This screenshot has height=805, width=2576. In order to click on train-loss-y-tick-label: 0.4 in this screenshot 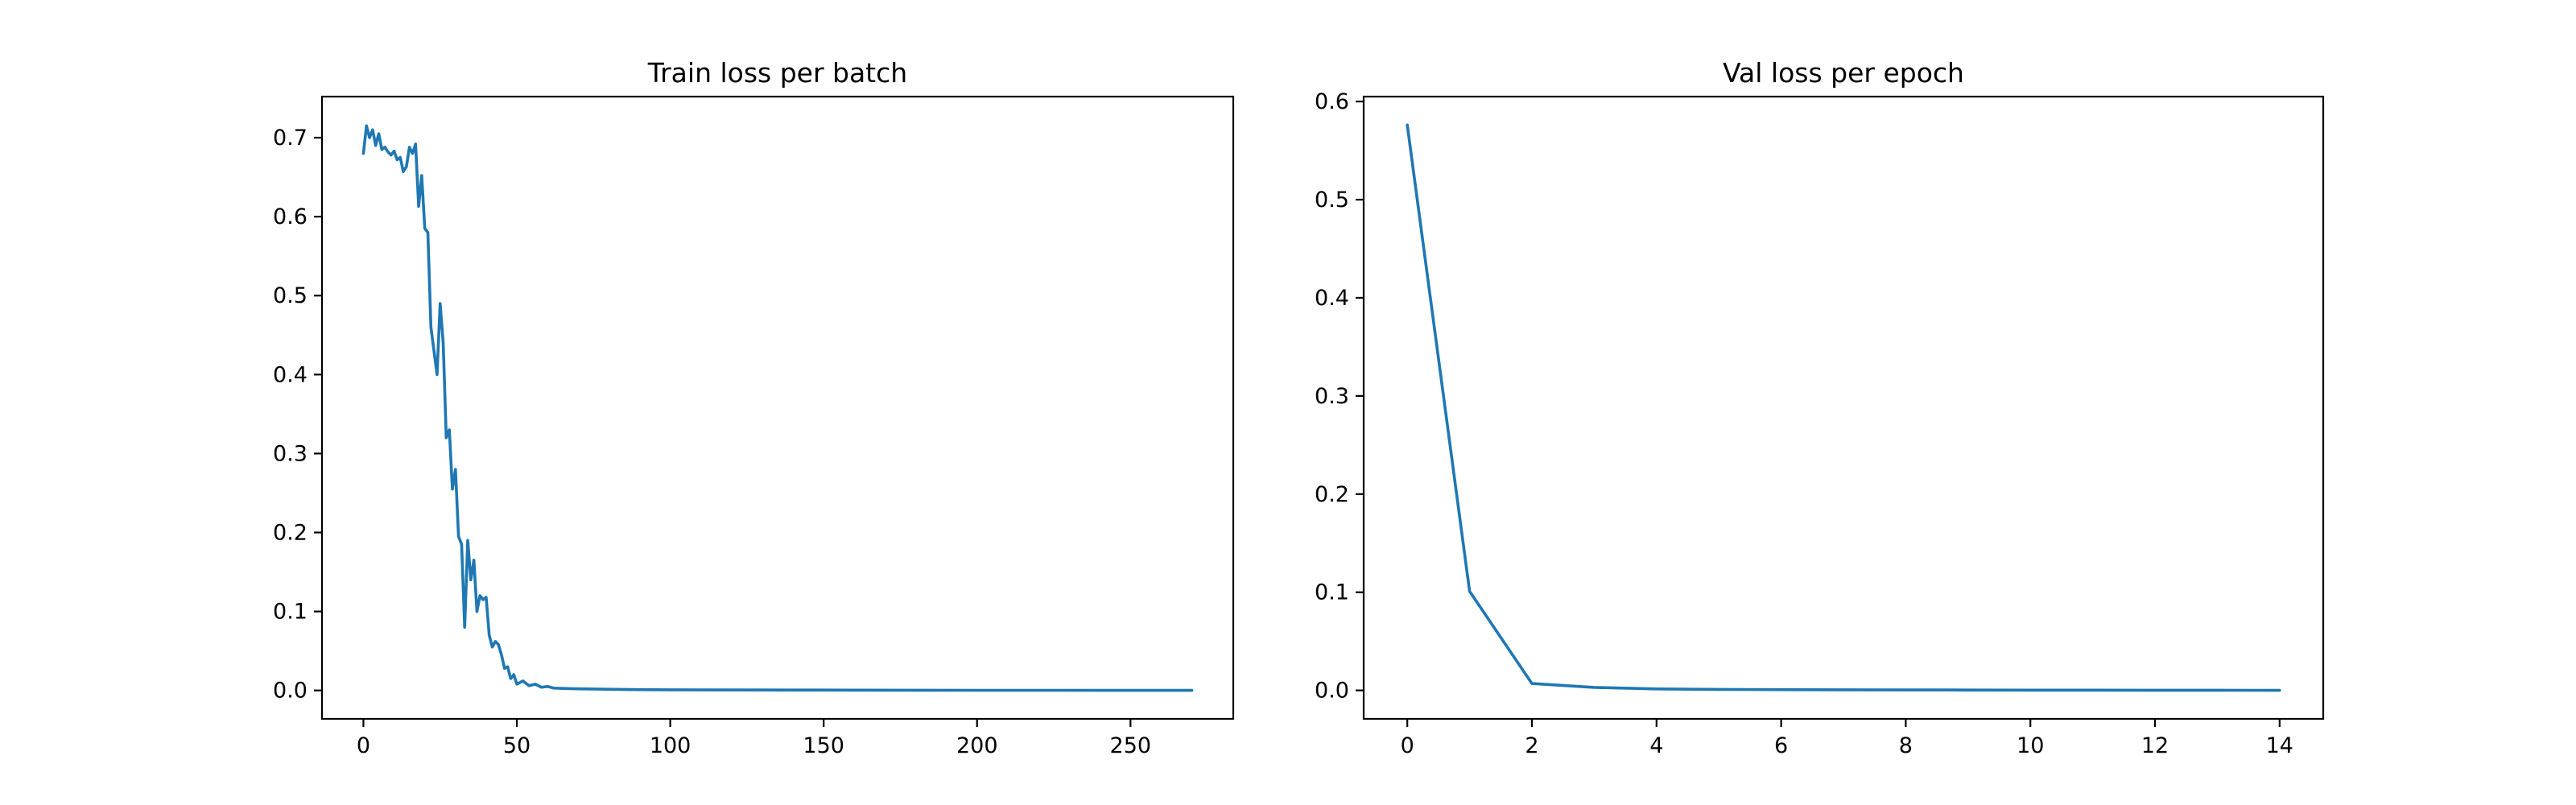, I will do `click(290, 374)`.